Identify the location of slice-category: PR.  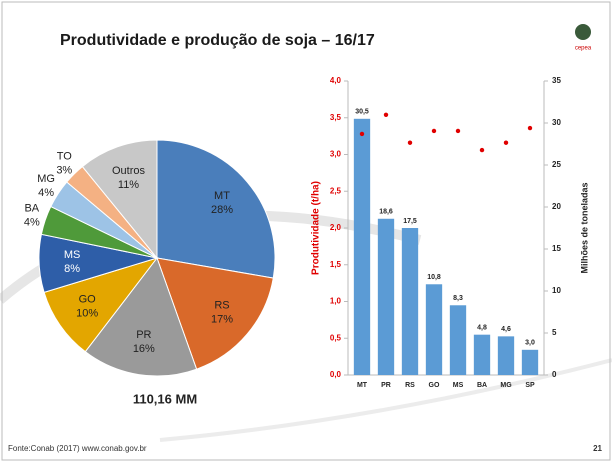
(143, 335).